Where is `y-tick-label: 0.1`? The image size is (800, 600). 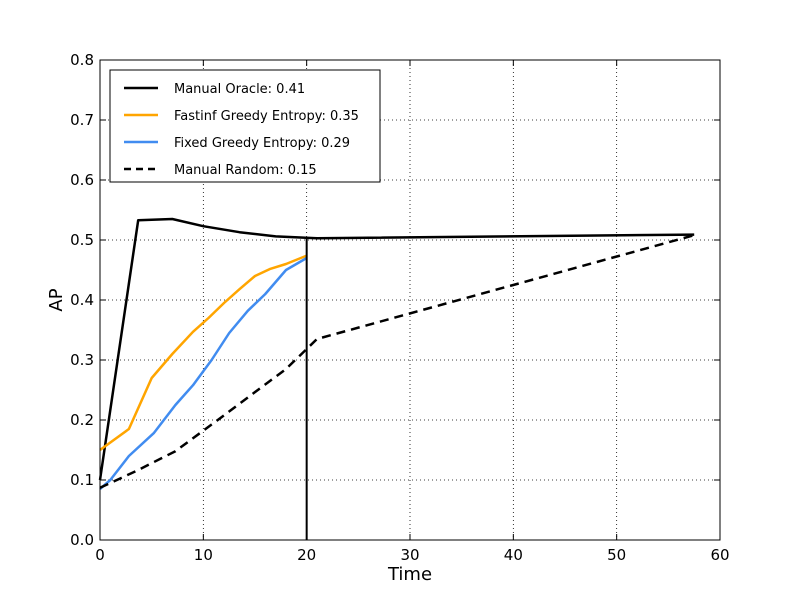 y-tick-label: 0.1 is located at coordinates (82, 480).